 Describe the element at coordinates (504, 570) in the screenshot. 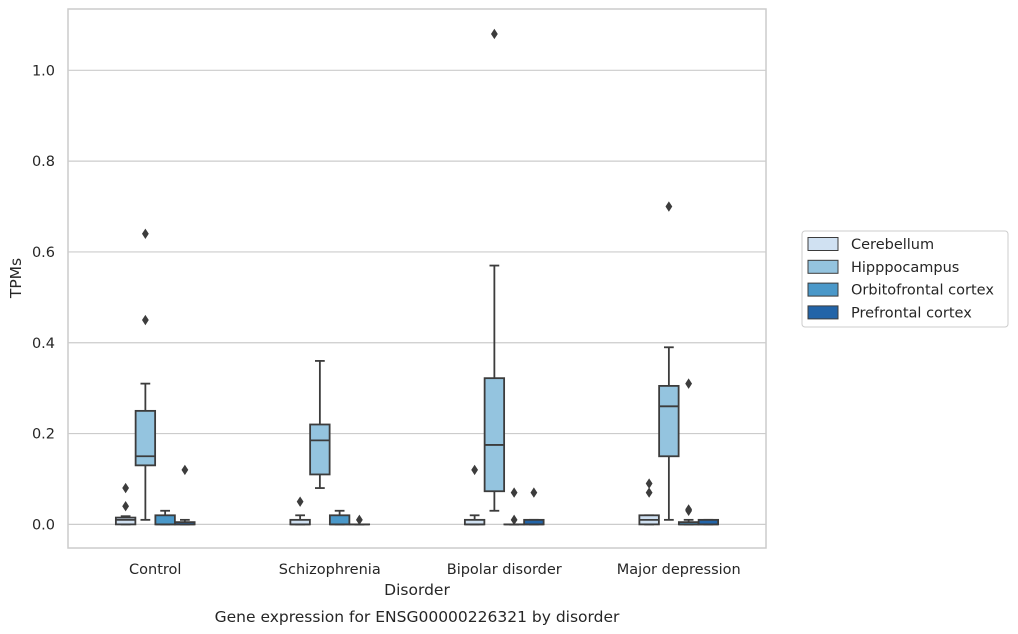

I see `x-tick-label: Bipolar disorder` at that location.